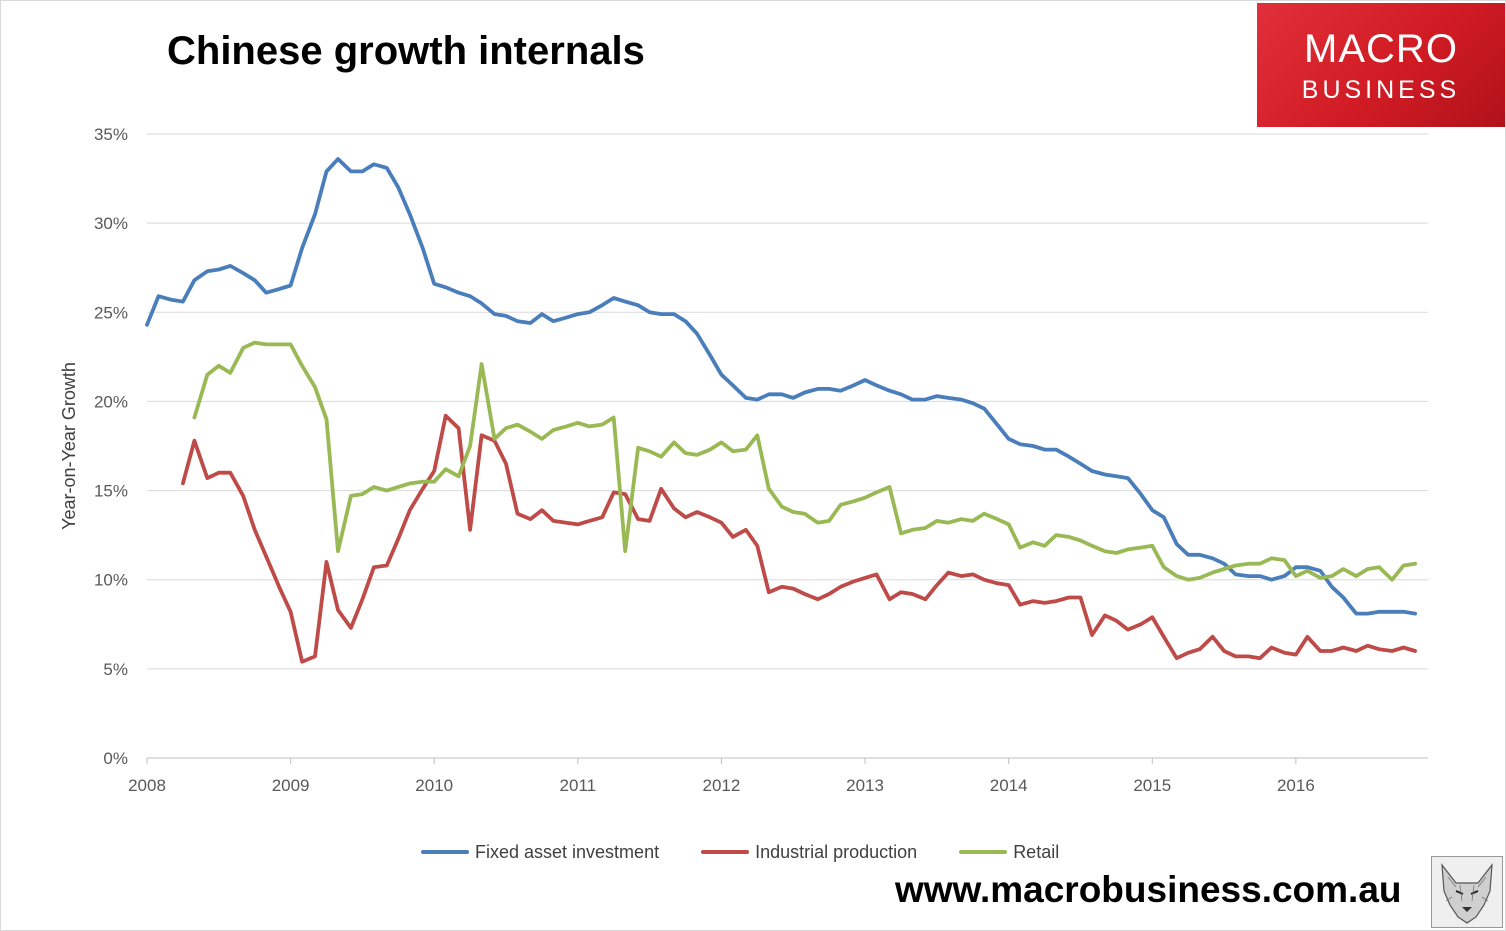  Describe the element at coordinates (1152, 785) in the screenshot. I see `x-tick-label: 2015` at that location.